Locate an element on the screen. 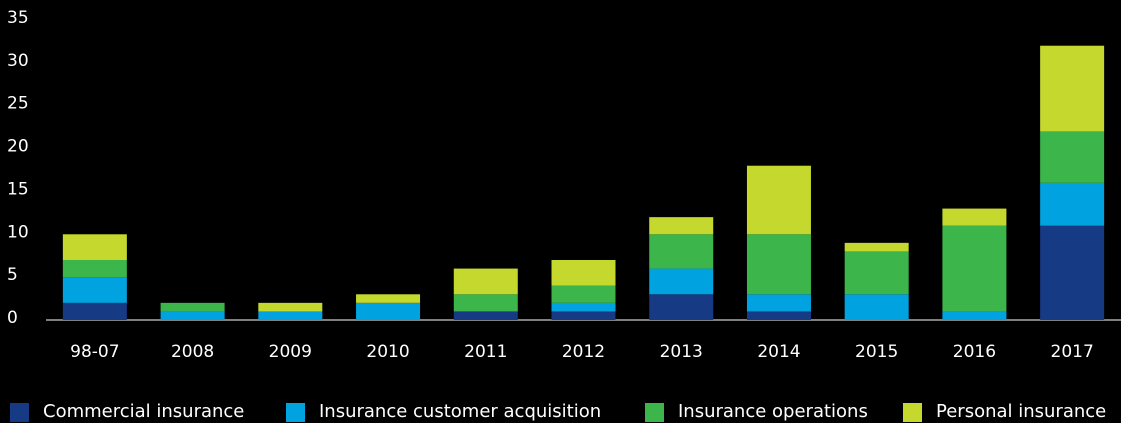 The height and width of the screenshot is (423, 1121). legend-label: Commercial insurance is located at coordinates (143, 411).